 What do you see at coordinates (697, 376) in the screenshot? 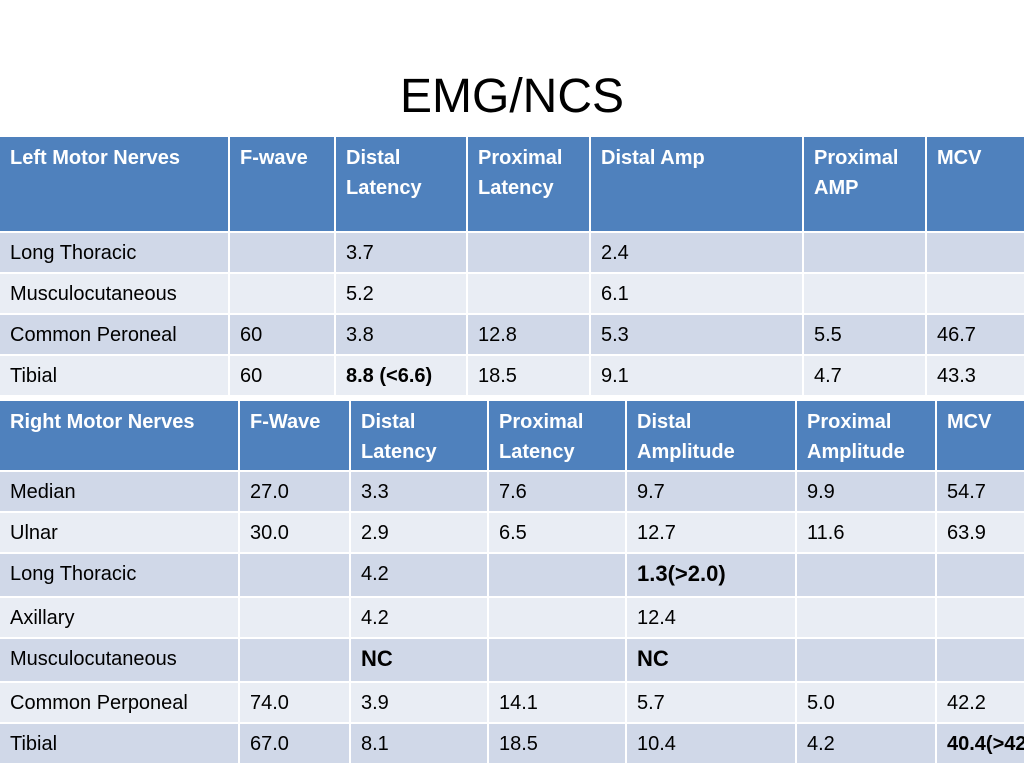
I see `table-cell: 9.1` at bounding box center [697, 376].